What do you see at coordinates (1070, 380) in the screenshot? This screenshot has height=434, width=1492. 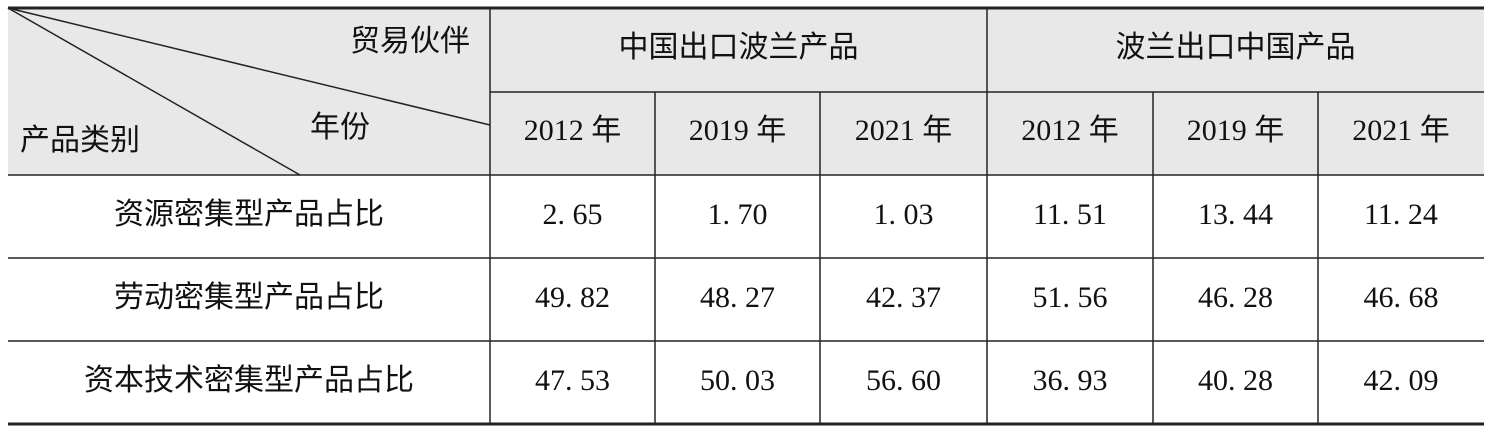 I see `cell: 36. 93` at bounding box center [1070, 380].